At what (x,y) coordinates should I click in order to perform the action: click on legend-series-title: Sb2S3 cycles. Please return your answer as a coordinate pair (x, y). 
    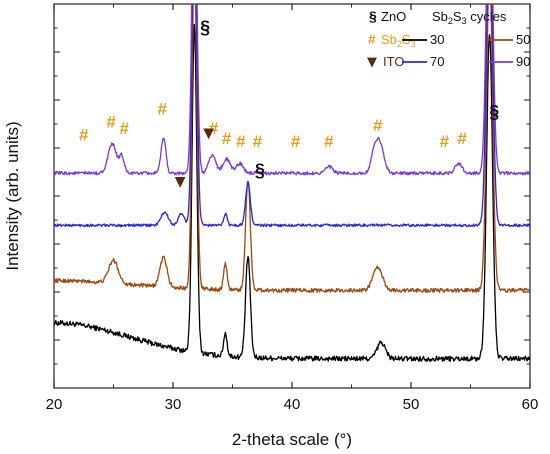
    Looking at the image, I should click on (469, 17).